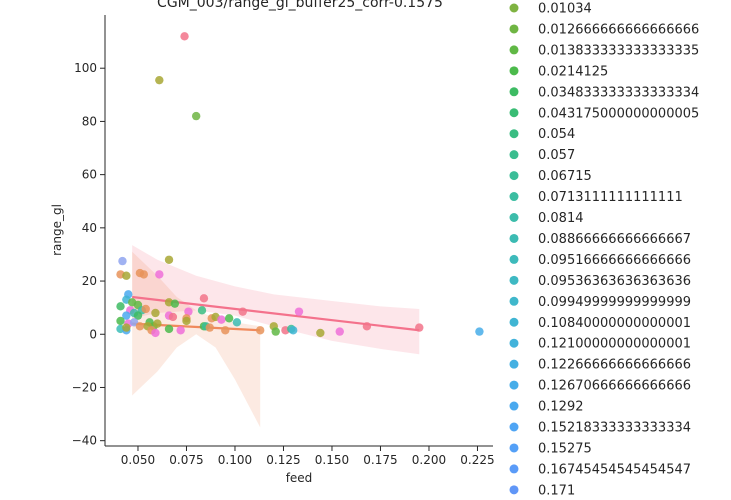 The image size is (731, 500). I want to click on y-tick-label: 80, so click(89, 121).